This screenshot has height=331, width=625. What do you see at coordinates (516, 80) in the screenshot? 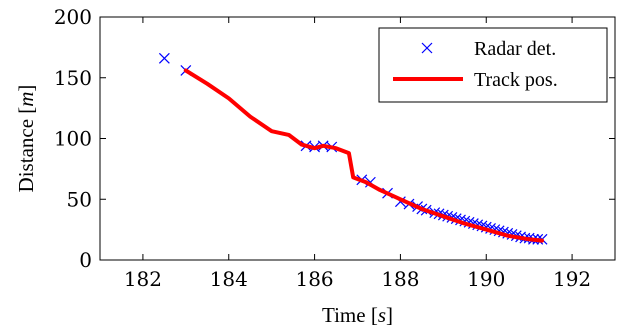
I see `legend-label: Track pos.` at bounding box center [516, 80].